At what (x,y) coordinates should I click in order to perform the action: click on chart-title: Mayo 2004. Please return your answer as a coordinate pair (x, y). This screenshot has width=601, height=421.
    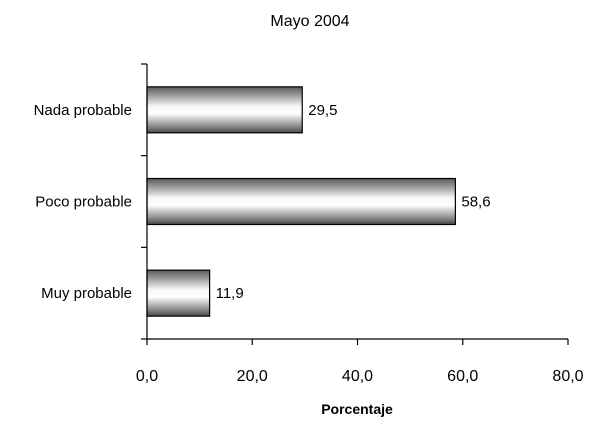
    Looking at the image, I should click on (309, 21).